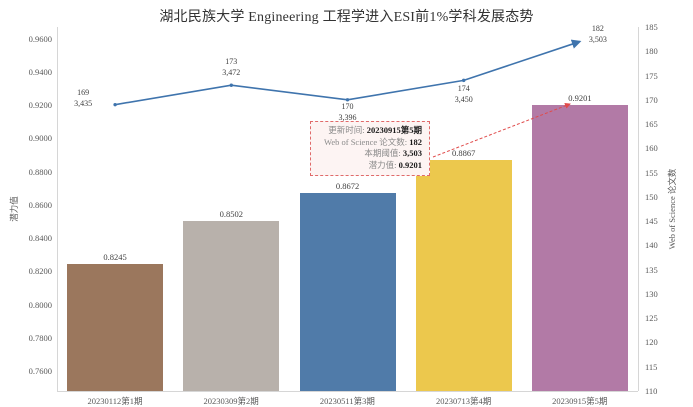 This screenshot has width=693, height=407. I want to click on right-axis-tick-label: 155, so click(651, 172).